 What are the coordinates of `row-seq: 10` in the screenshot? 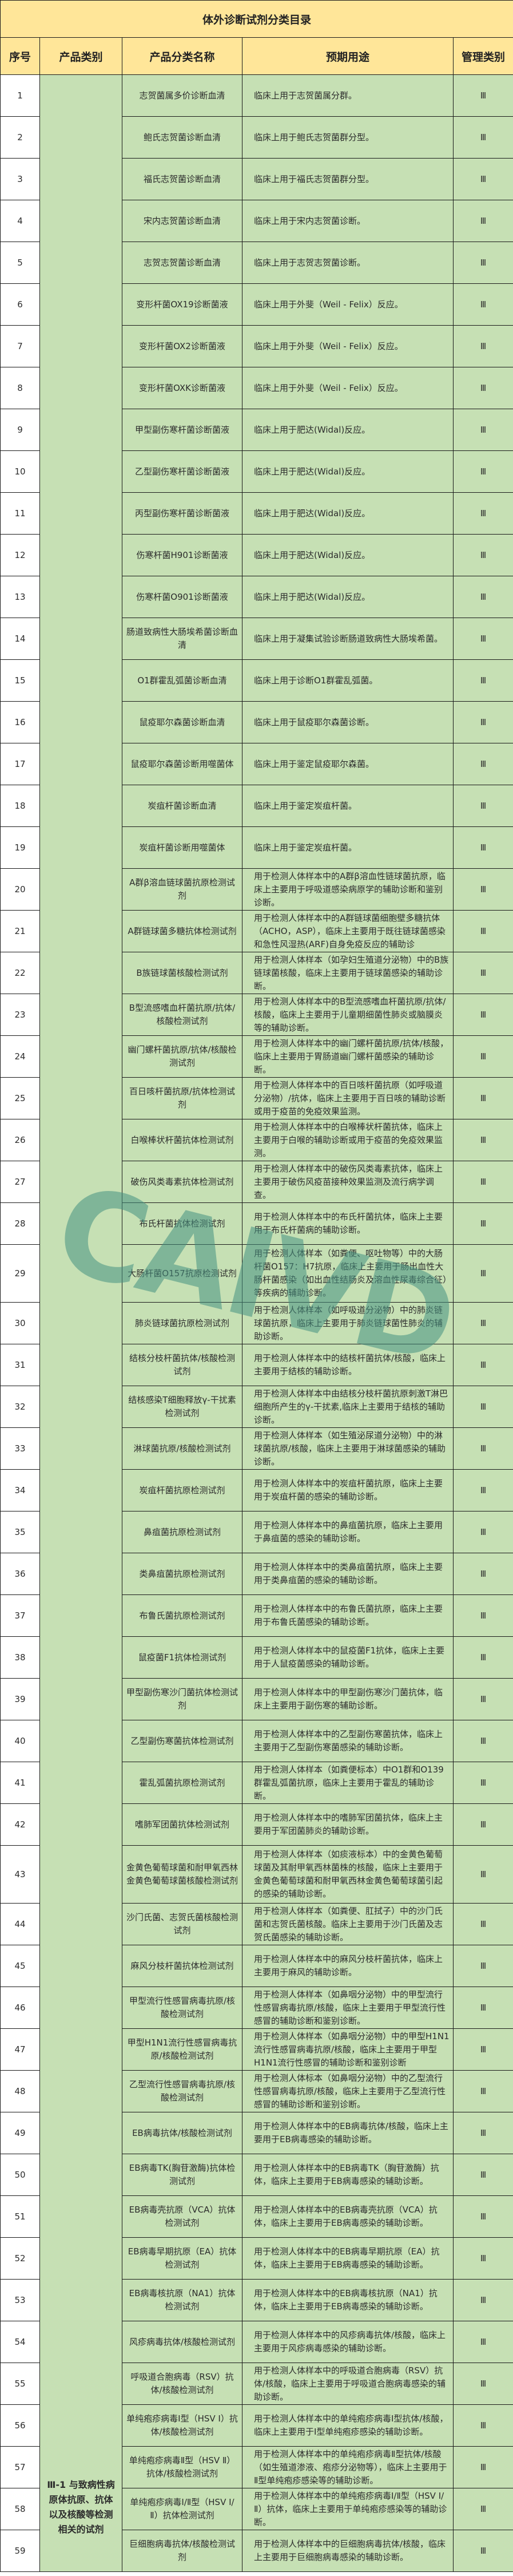 It's located at (20, 471).